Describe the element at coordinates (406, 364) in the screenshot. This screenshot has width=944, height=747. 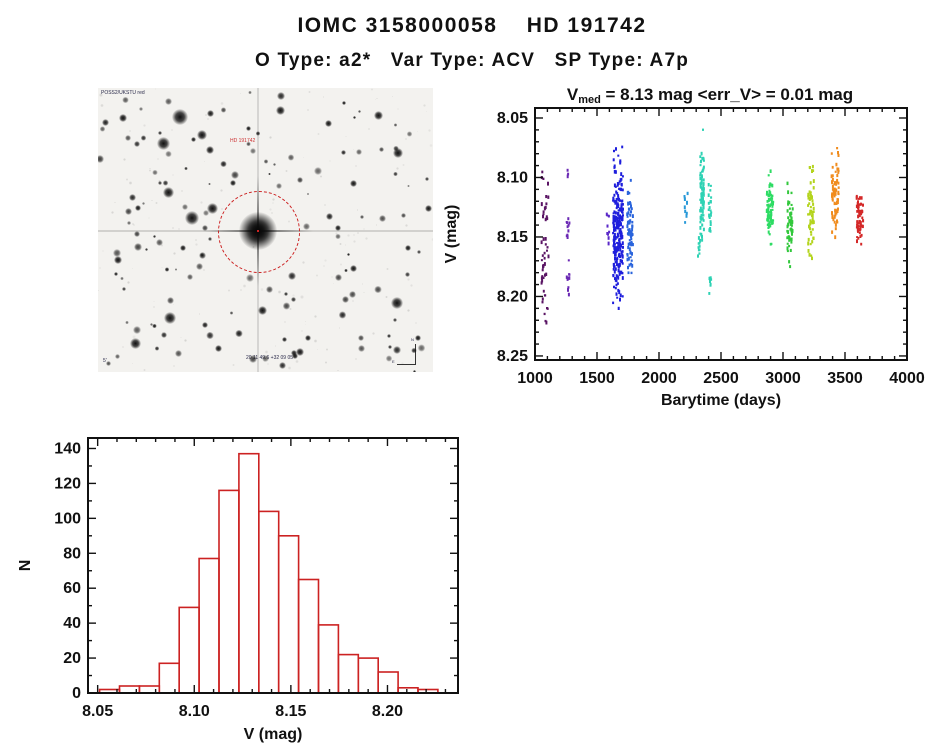
I see `compass-horizontal-line` at that location.